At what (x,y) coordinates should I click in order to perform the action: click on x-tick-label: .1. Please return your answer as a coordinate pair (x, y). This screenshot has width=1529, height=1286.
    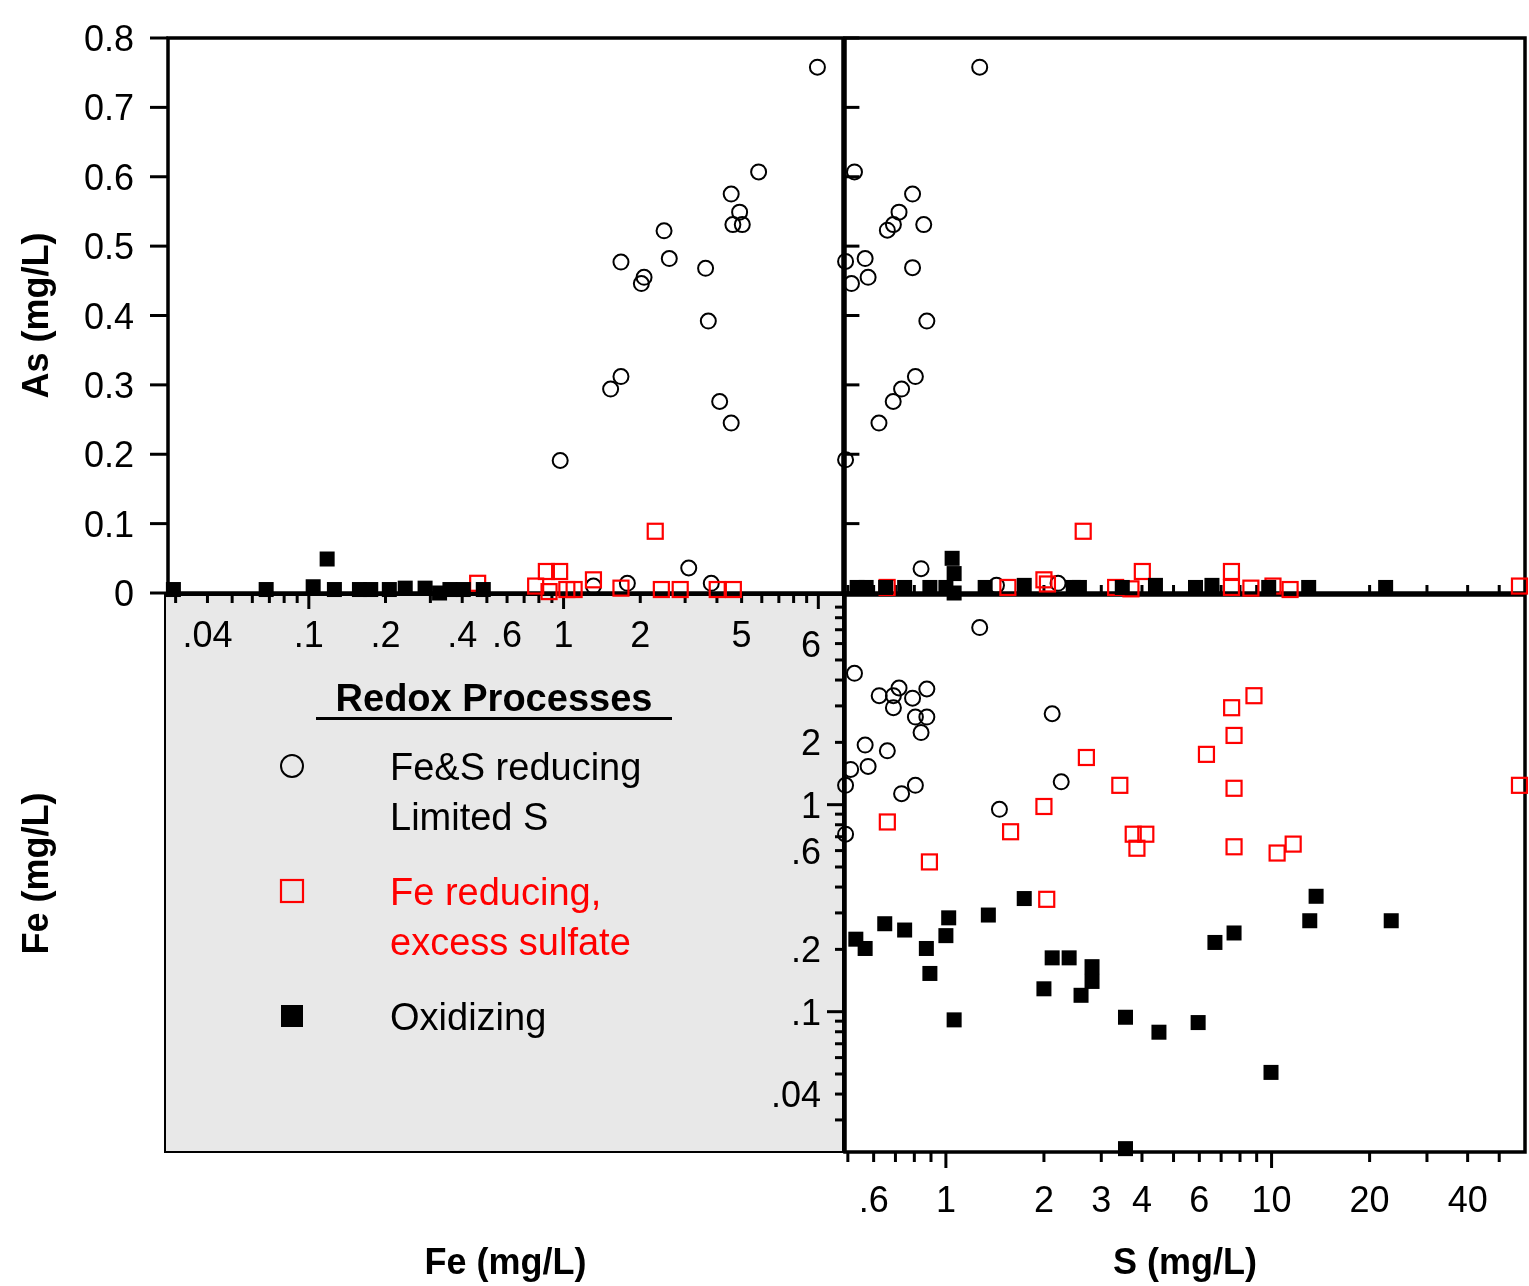
    Looking at the image, I should click on (308, 634).